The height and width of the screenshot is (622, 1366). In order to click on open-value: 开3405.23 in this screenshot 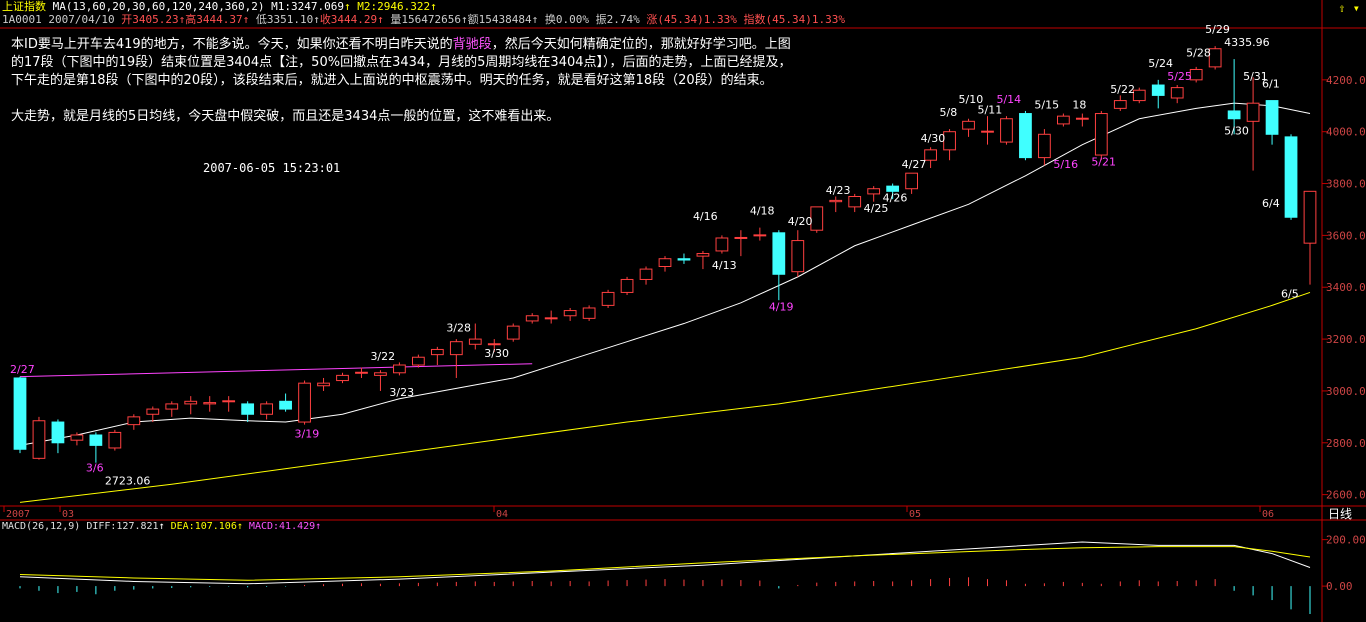, I will do `click(150, 19)`.